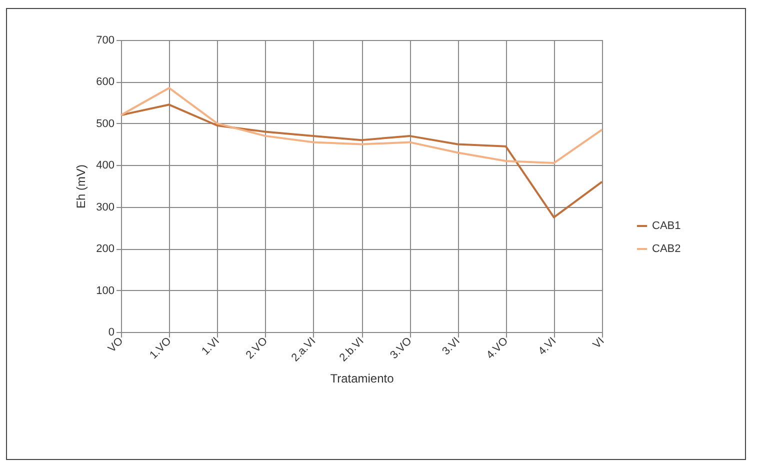 Image resolution: width=757 pixels, height=468 pixels. I want to click on legend-label: CAB2, so click(666, 249).